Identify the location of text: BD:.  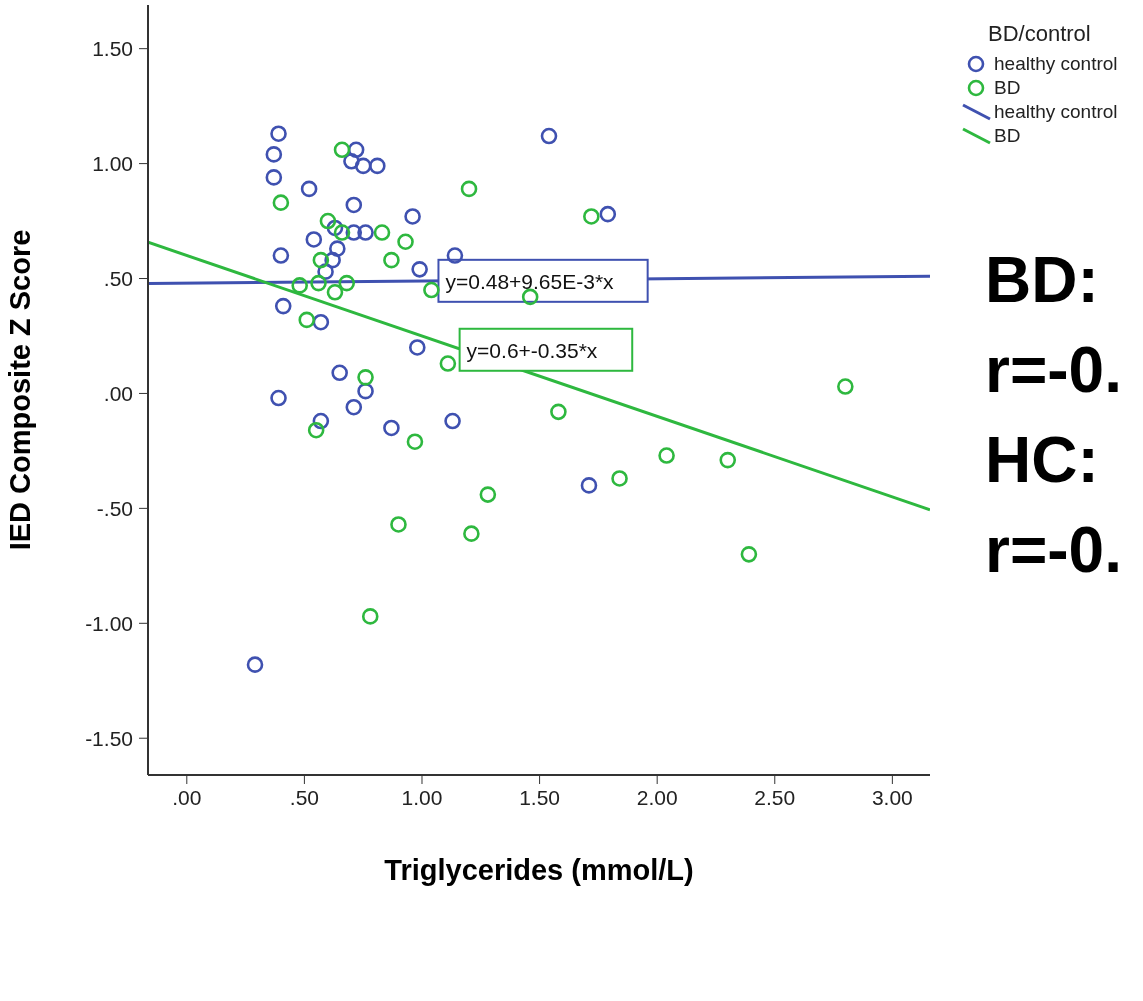
(1042, 280).